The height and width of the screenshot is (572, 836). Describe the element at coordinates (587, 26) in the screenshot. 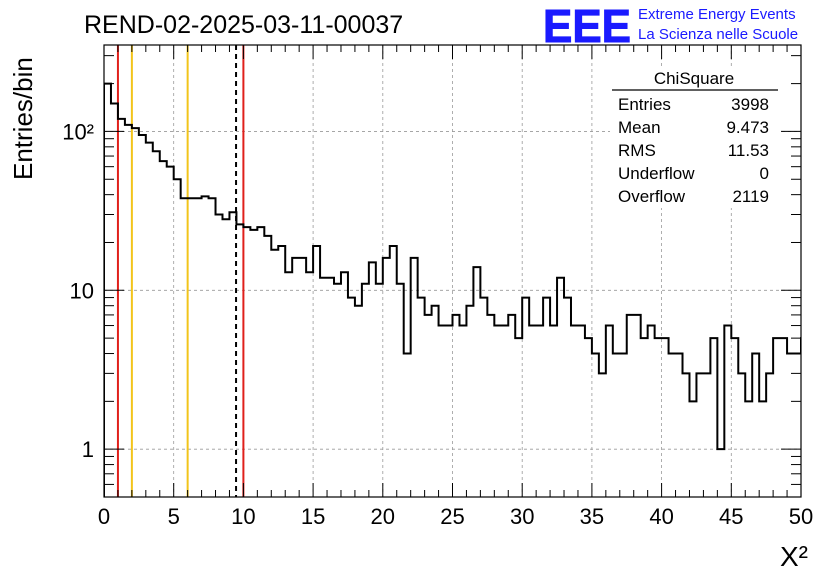

I see `logo-mark: EEE` at that location.